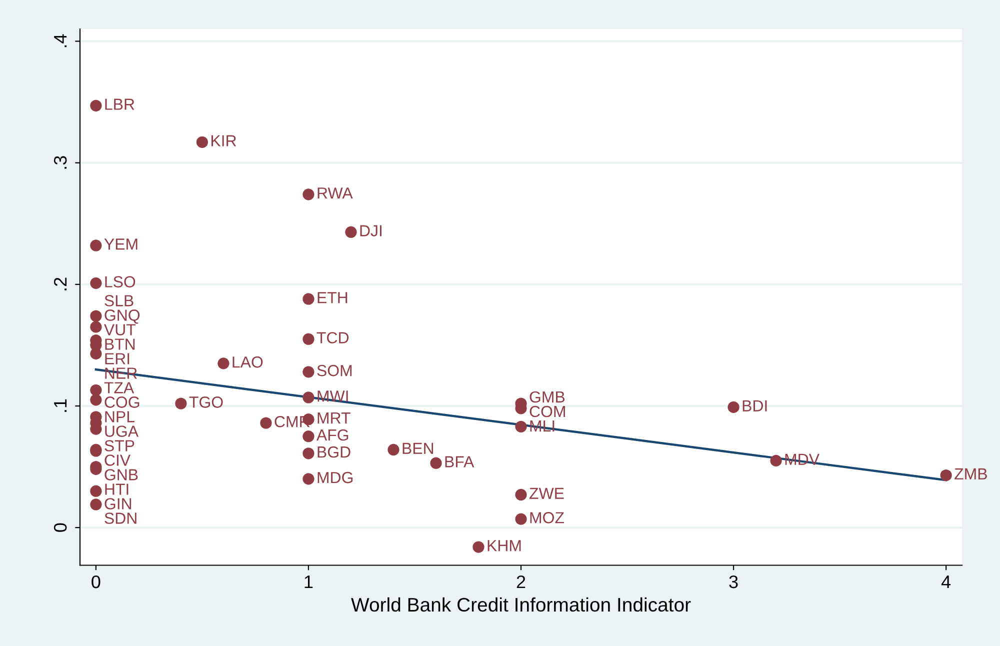  Describe the element at coordinates (120, 330) in the screenshot. I see `annotation: VUT` at that location.